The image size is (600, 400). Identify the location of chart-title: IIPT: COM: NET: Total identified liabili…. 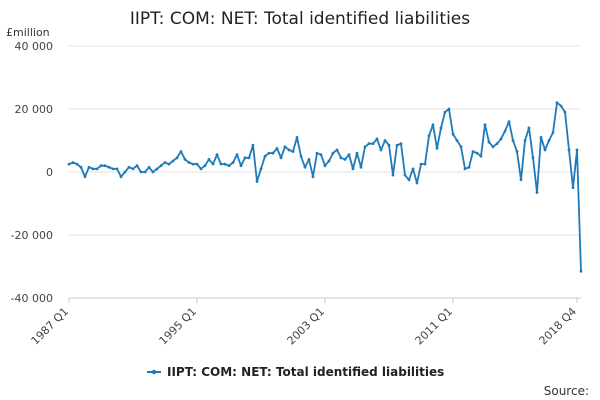
(300, 19).